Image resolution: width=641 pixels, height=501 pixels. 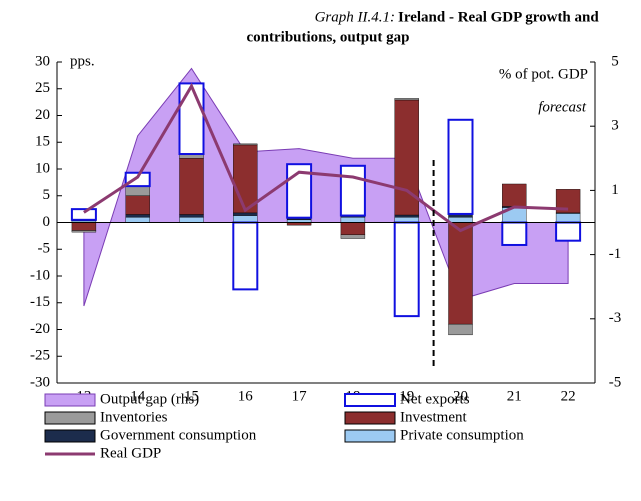 I want to click on y-tick-label: -10, so click(x=40, y=275).